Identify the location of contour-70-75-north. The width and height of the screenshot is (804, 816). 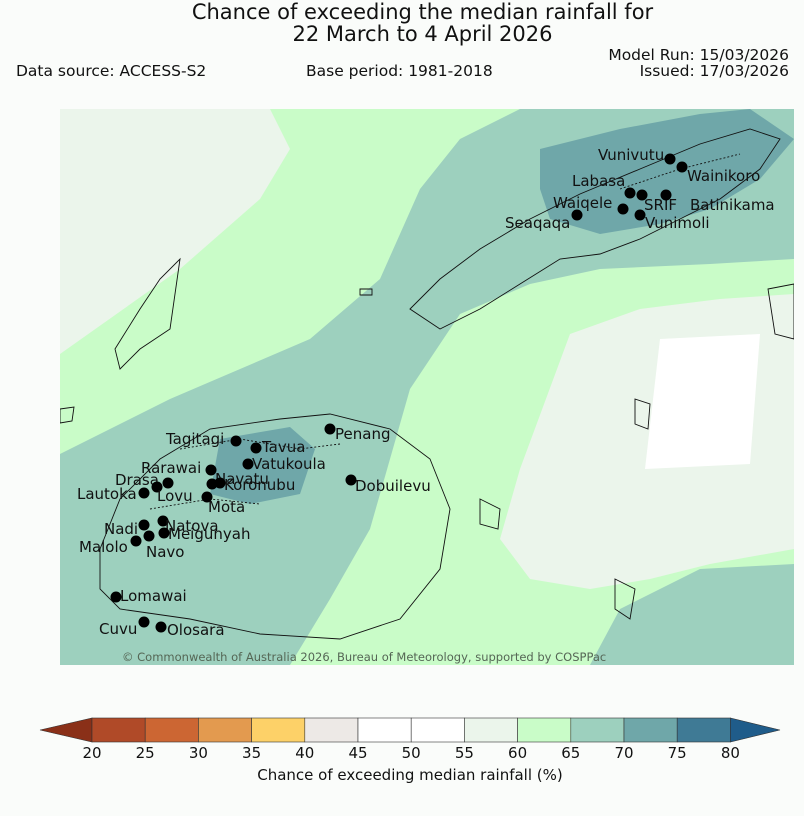
(667, 171).